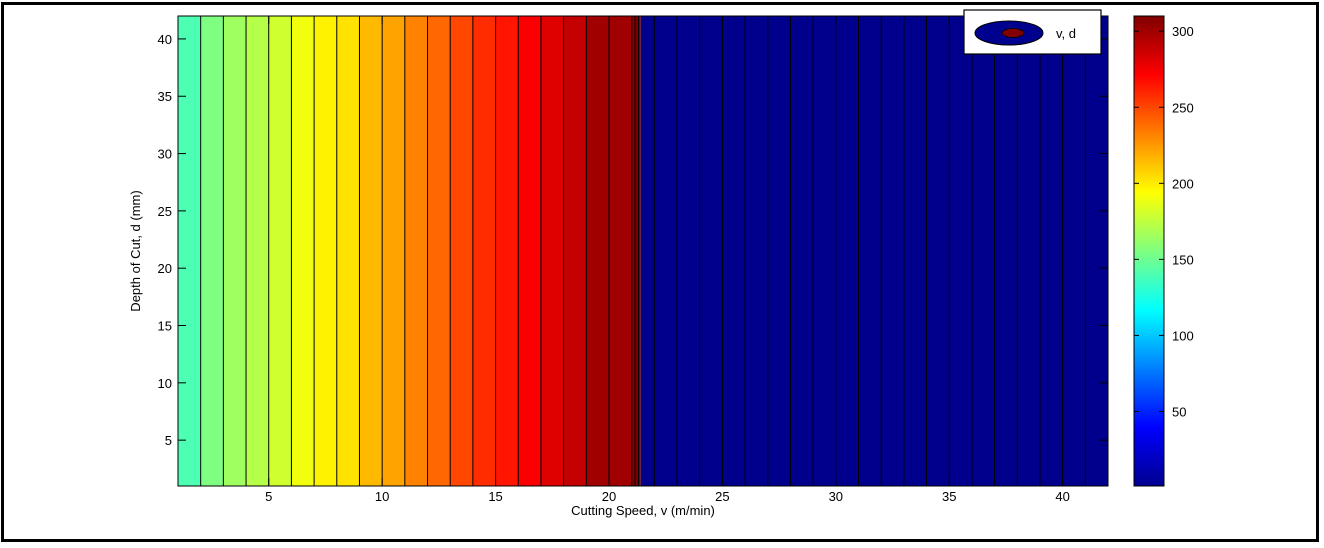  What do you see at coordinates (949, 496) in the screenshot?
I see `x-tick-label: 35` at bounding box center [949, 496].